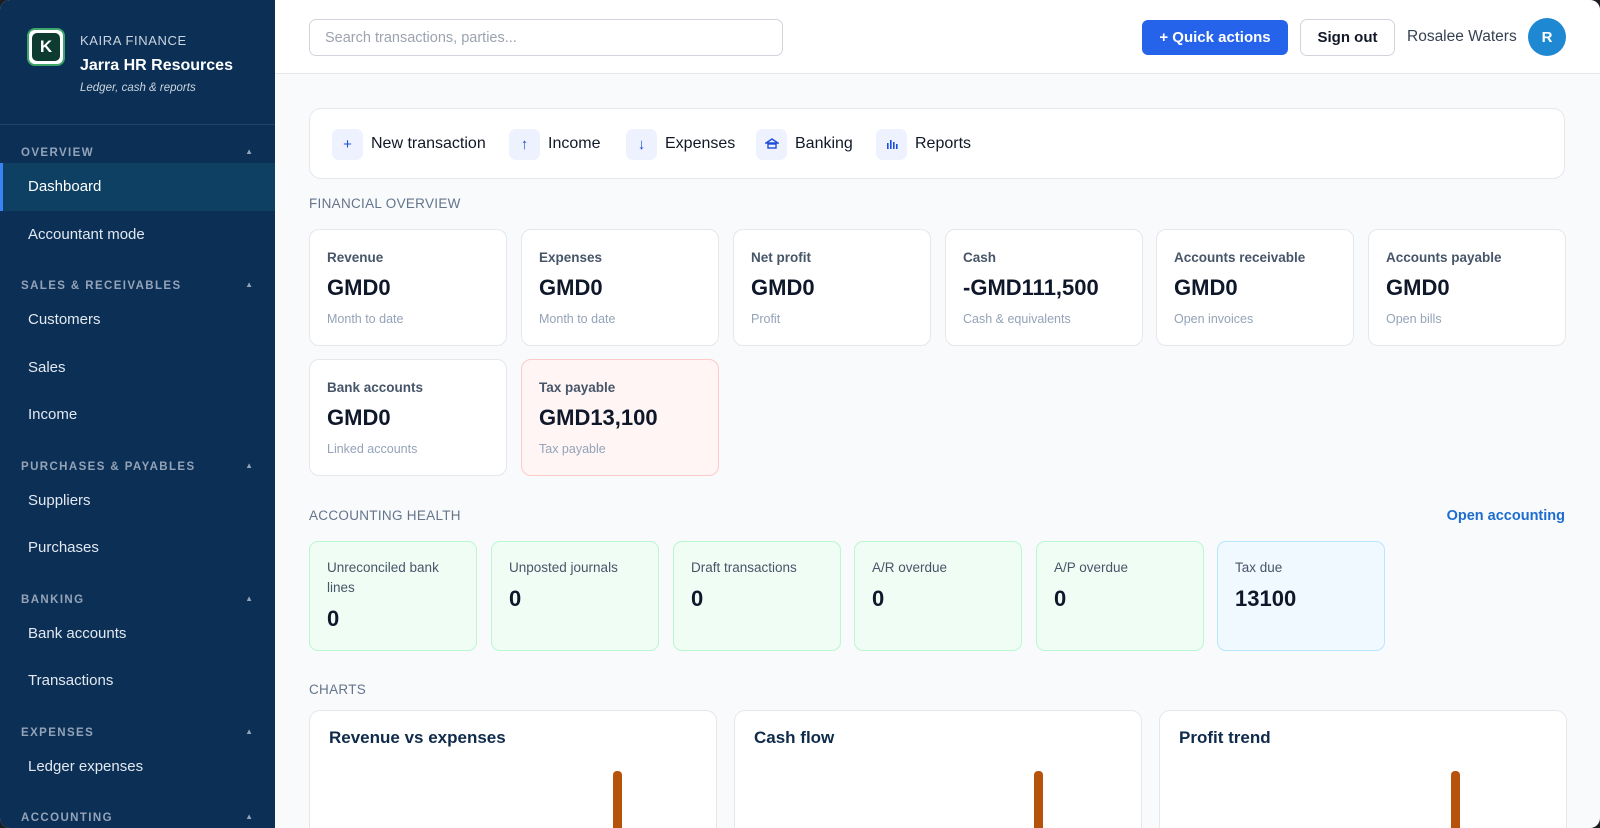 The image size is (1600, 828). What do you see at coordinates (1031, 287) in the screenshot?
I see `card-value: -GMD111,500` at bounding box center [1031, 287].